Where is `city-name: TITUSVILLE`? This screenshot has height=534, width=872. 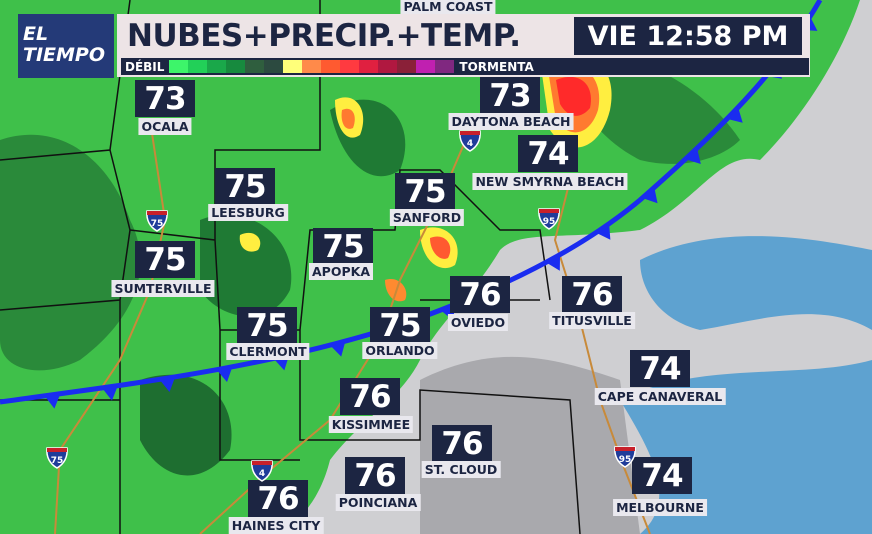
city-name: TITUSVILLE is located at coordinates (592, 320).